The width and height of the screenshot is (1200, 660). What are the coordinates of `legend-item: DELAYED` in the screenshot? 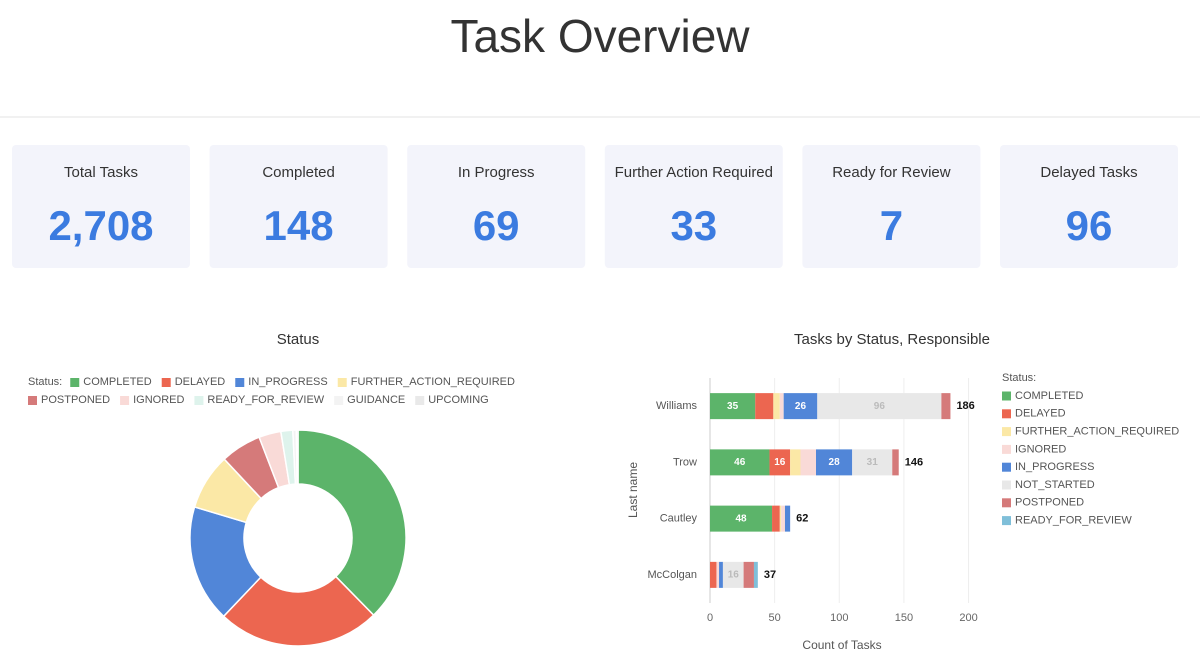 It's located at (193, 382).